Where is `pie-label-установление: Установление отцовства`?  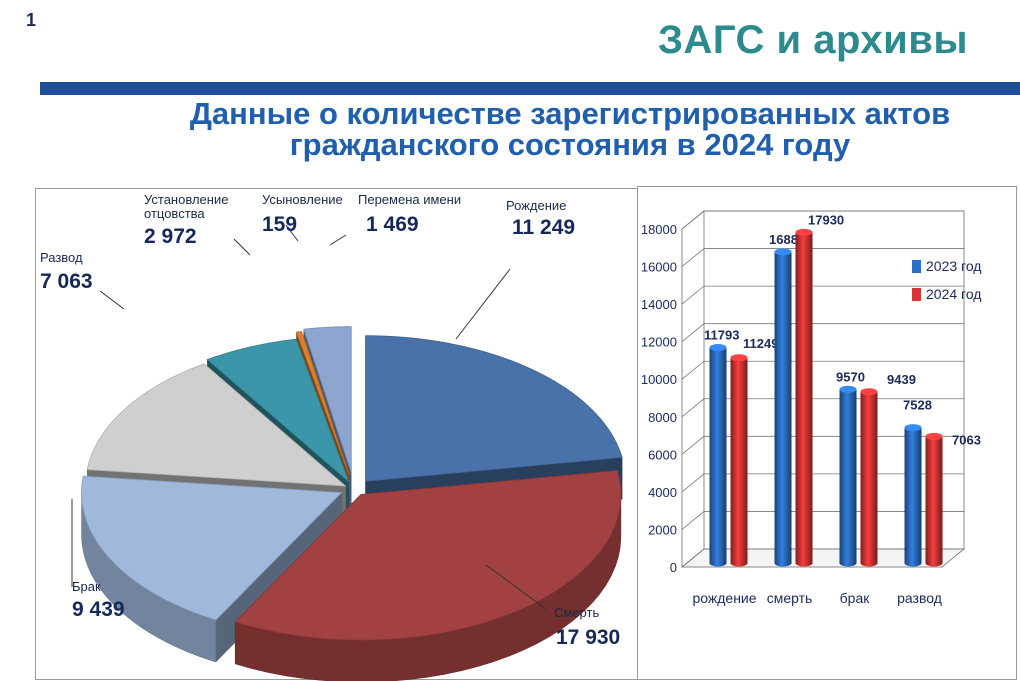 pie-label-установление: Установление отцовства is located at coordinates (186, 206).